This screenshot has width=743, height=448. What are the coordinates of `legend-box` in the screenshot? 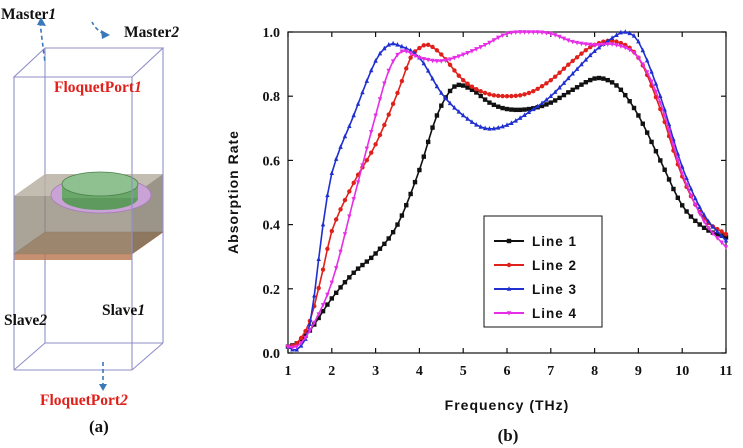 It's located at (543, 271).